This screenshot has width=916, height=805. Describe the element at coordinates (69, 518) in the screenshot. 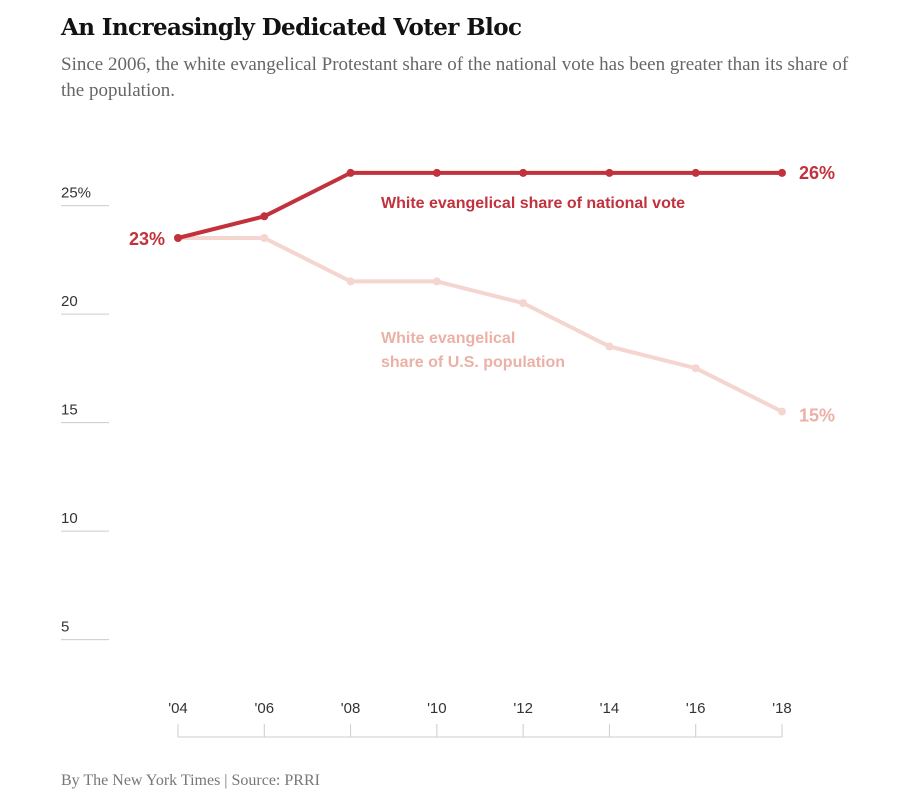

I see `y-tick-label: 10` at that location.